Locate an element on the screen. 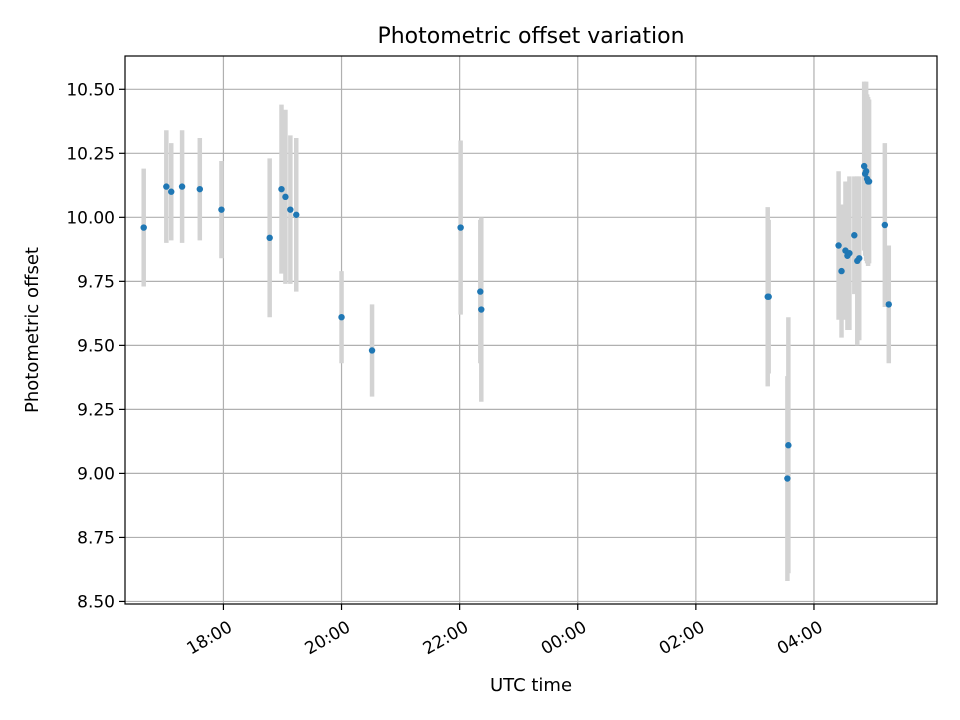 The width and height of the screenshot is (960, 720). x-axis-label: UTC time is located at coordinates (531, 685).